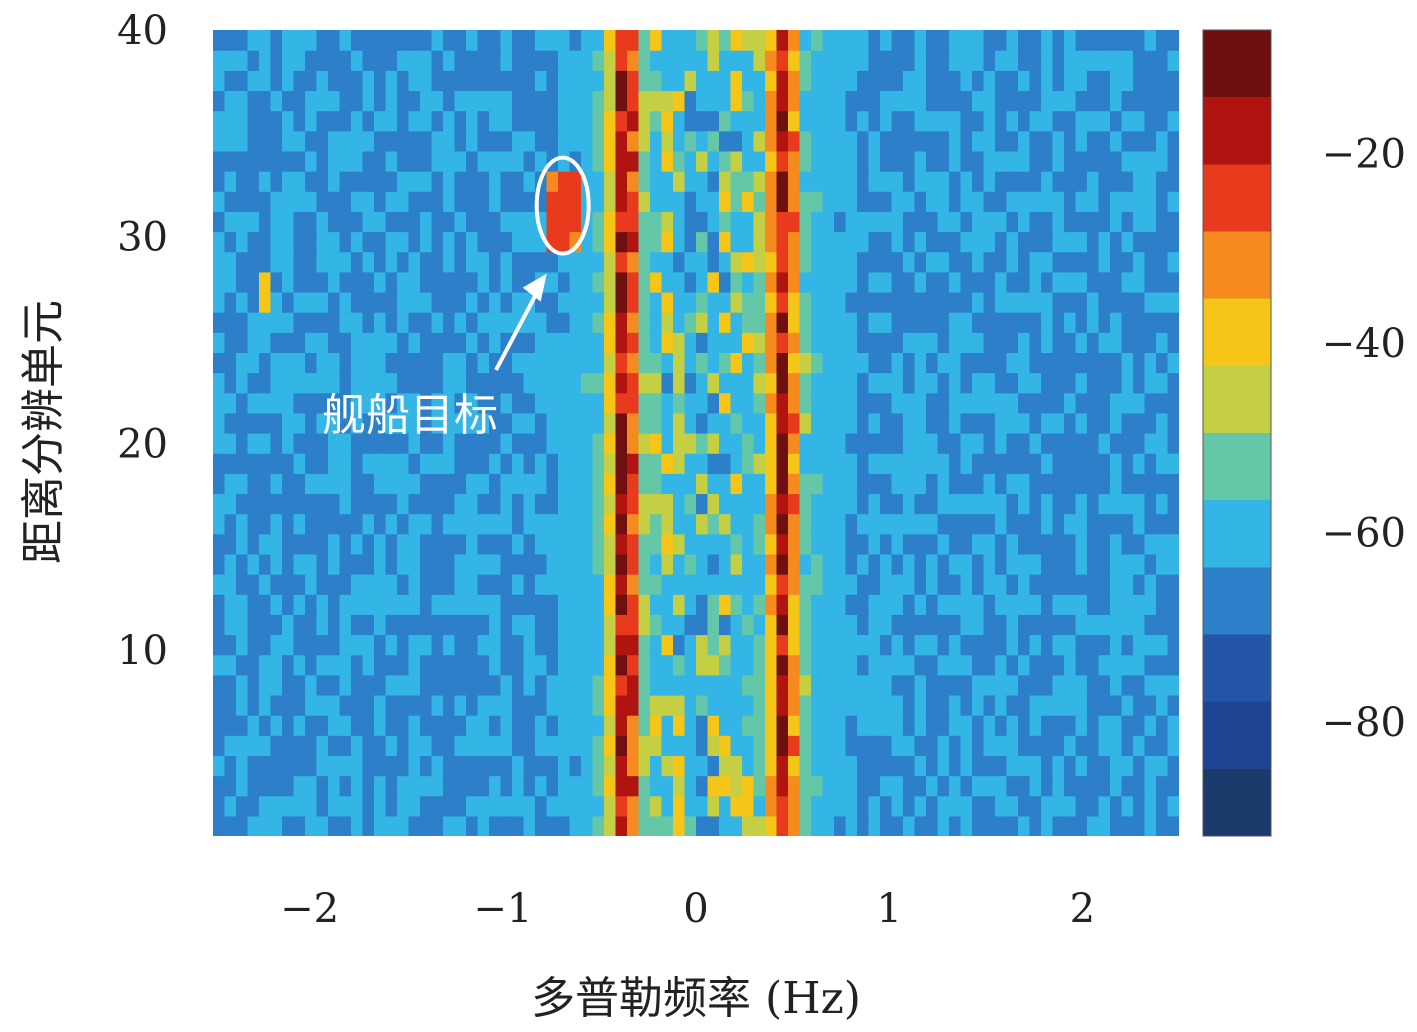  Describe the element at coordinates (562, 205) in the screenshot. I see `target-marker-ellipse` at that location.